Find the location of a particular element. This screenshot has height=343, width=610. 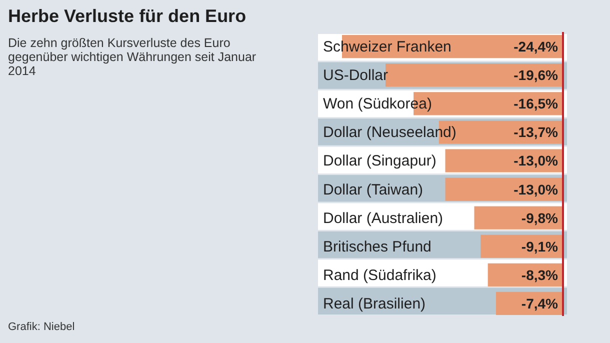

y-tick-label: Real (Brasilien) is located at coordinates (374, 303).